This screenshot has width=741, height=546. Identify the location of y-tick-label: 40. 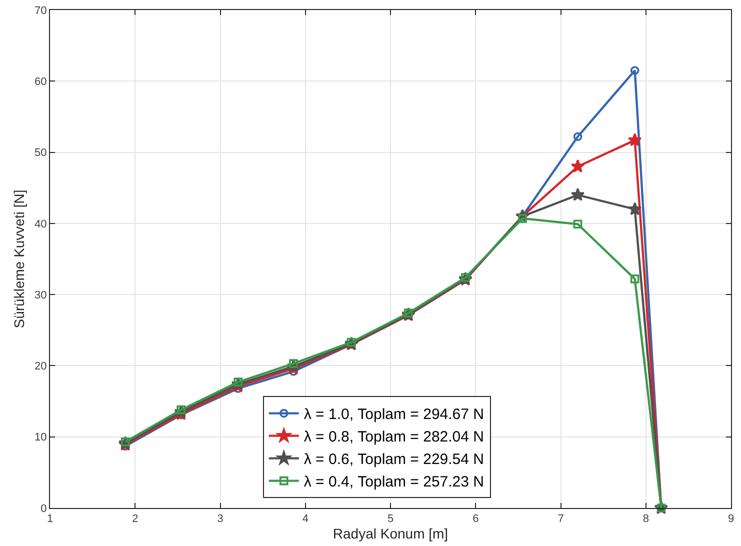
(40, 224).